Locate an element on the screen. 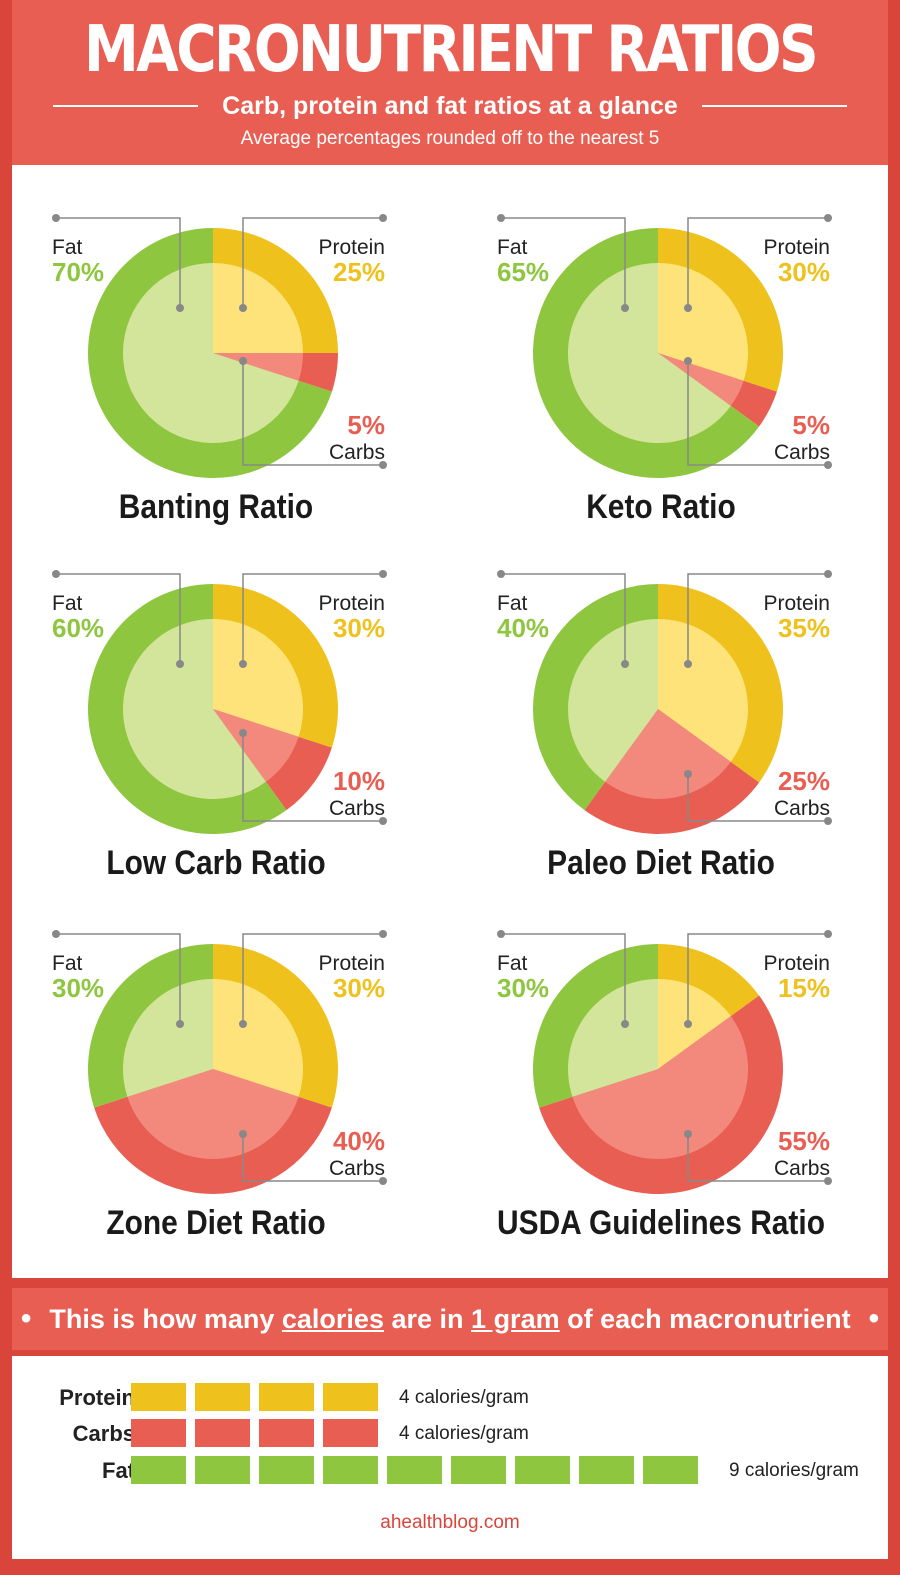  fat-value-label: 40% is located at coordinates (523, 628).